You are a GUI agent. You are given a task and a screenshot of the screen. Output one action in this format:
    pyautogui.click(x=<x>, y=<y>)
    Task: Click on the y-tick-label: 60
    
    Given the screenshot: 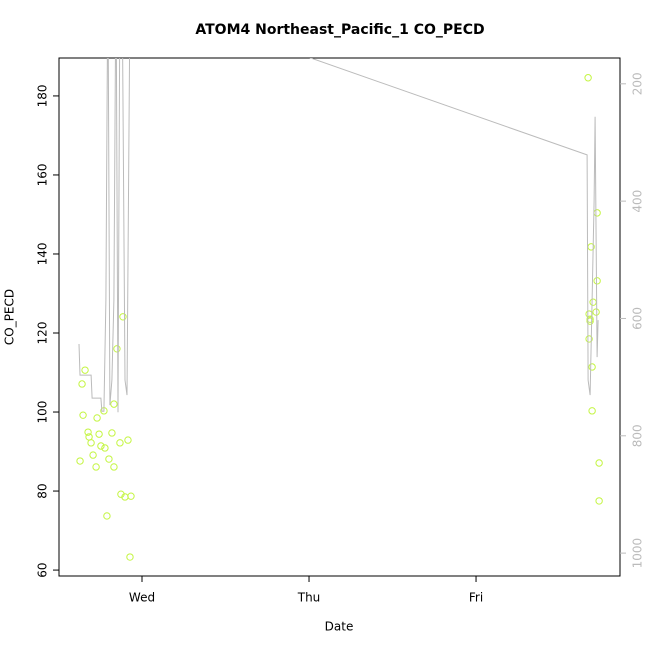 What is the action you would take?
    pyautogui.click(x=43, y=569)
    